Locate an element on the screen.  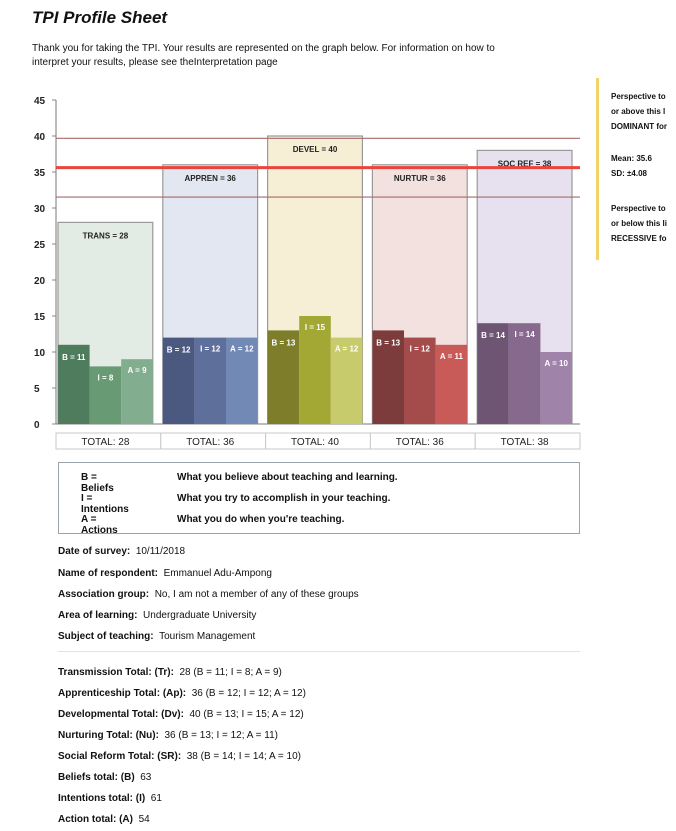
sidebar-mean: Mean: 35.6 is located at coordinates (631, 158).